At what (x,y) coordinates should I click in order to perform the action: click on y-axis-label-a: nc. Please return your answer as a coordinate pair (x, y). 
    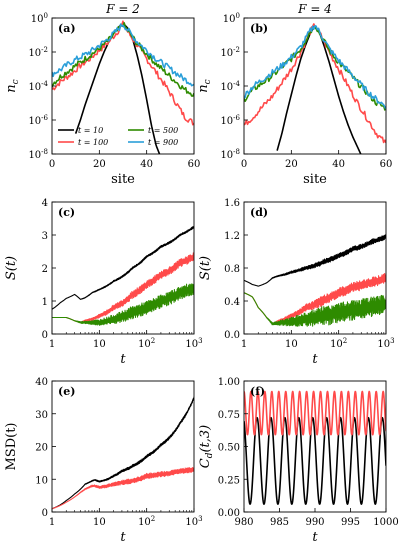
    Looking at the image, I should click on (12, 85).